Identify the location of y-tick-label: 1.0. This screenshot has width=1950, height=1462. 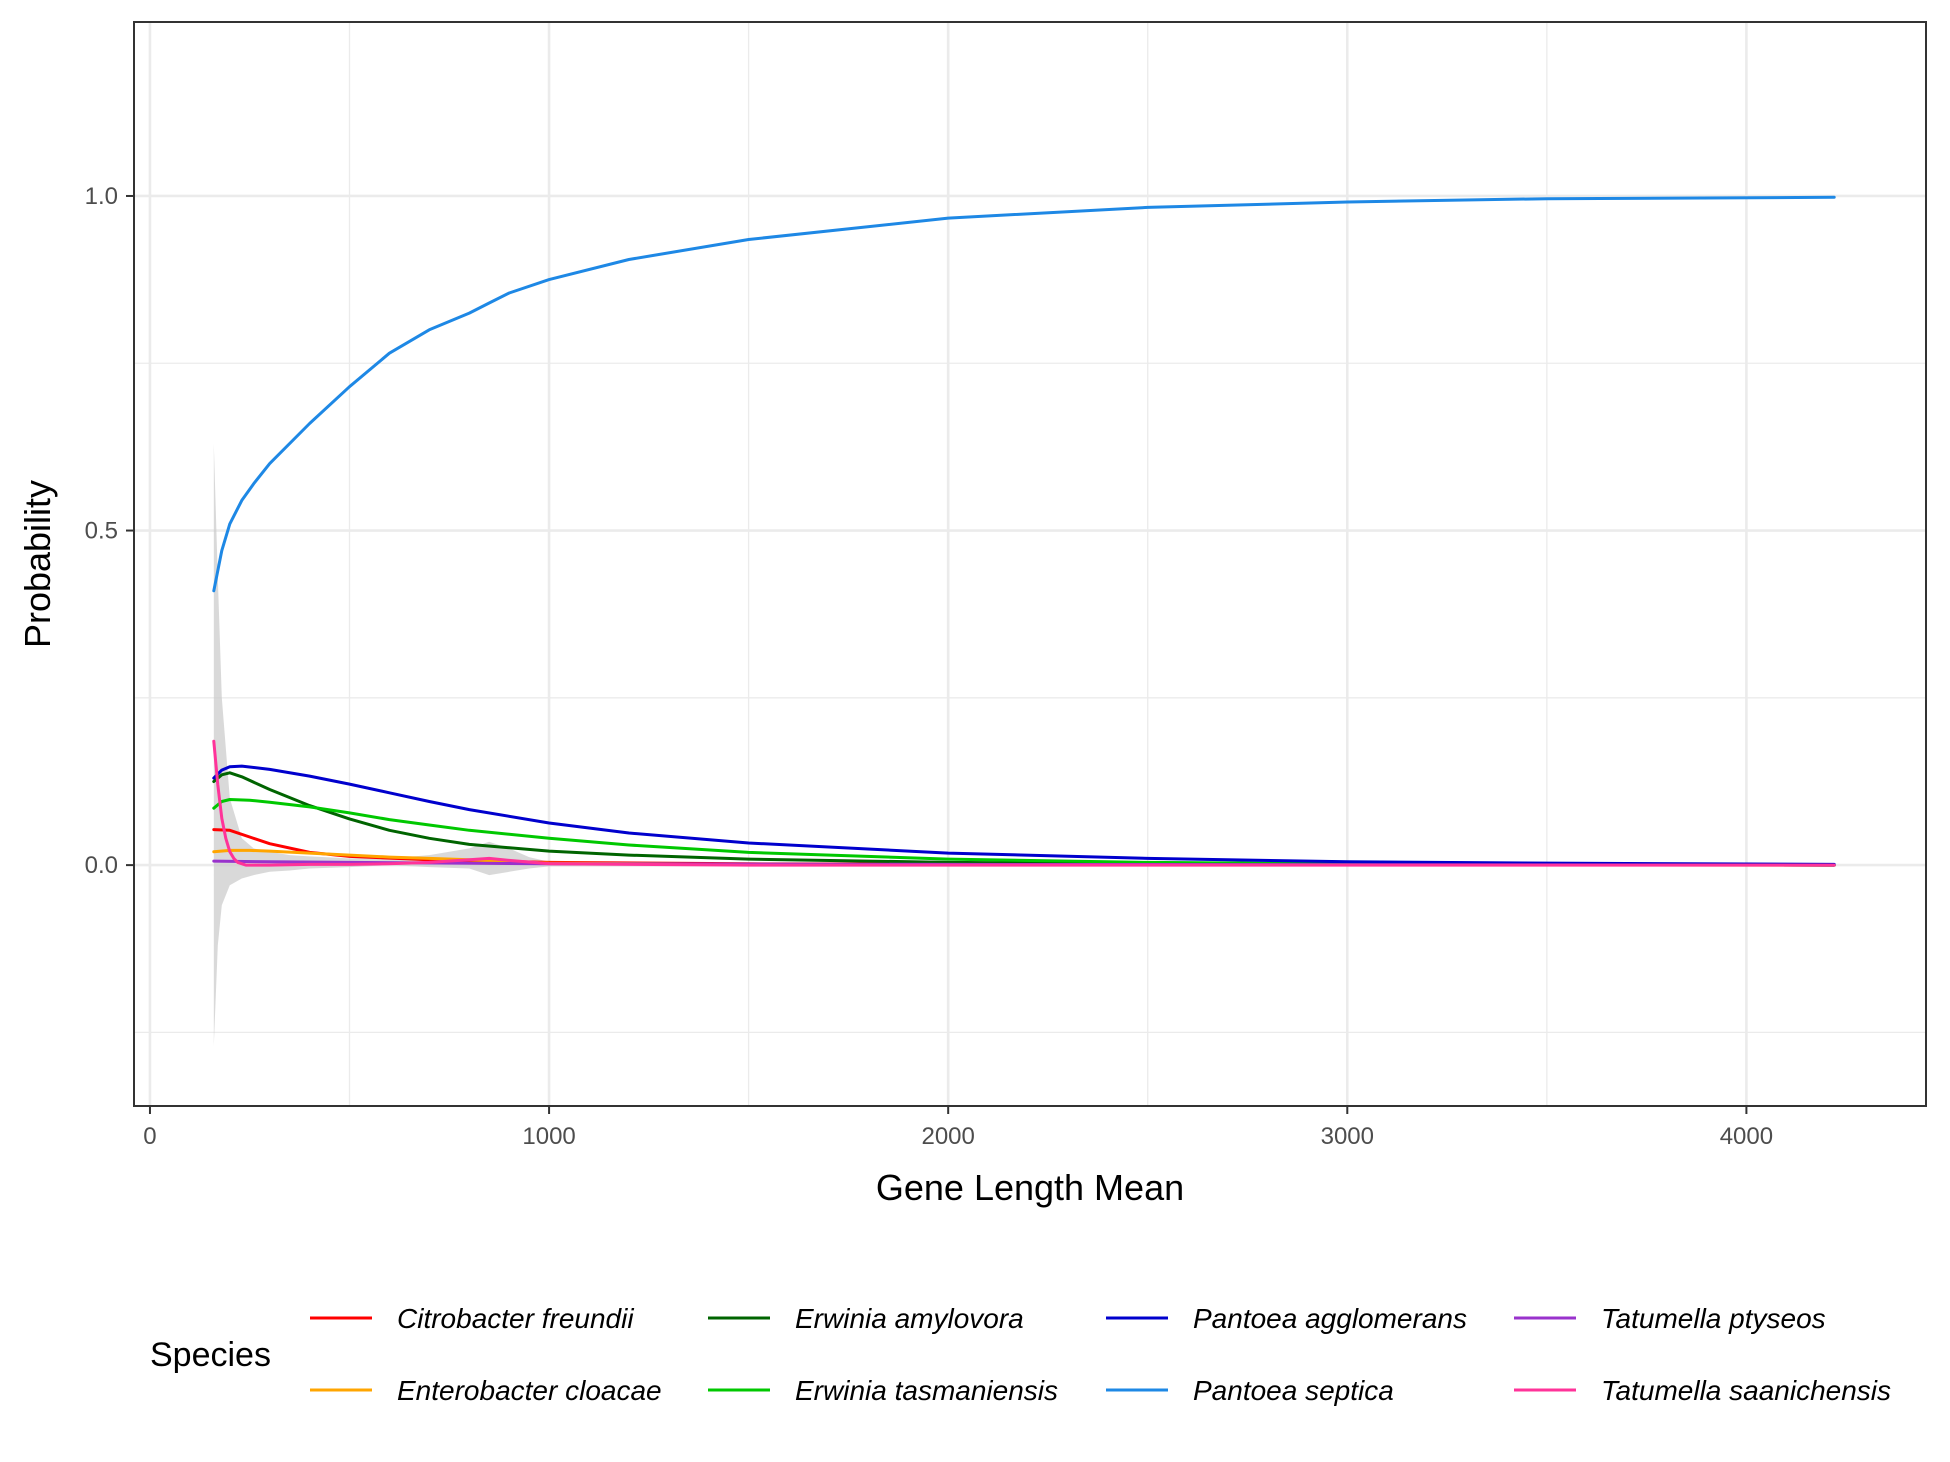
(101, 196).